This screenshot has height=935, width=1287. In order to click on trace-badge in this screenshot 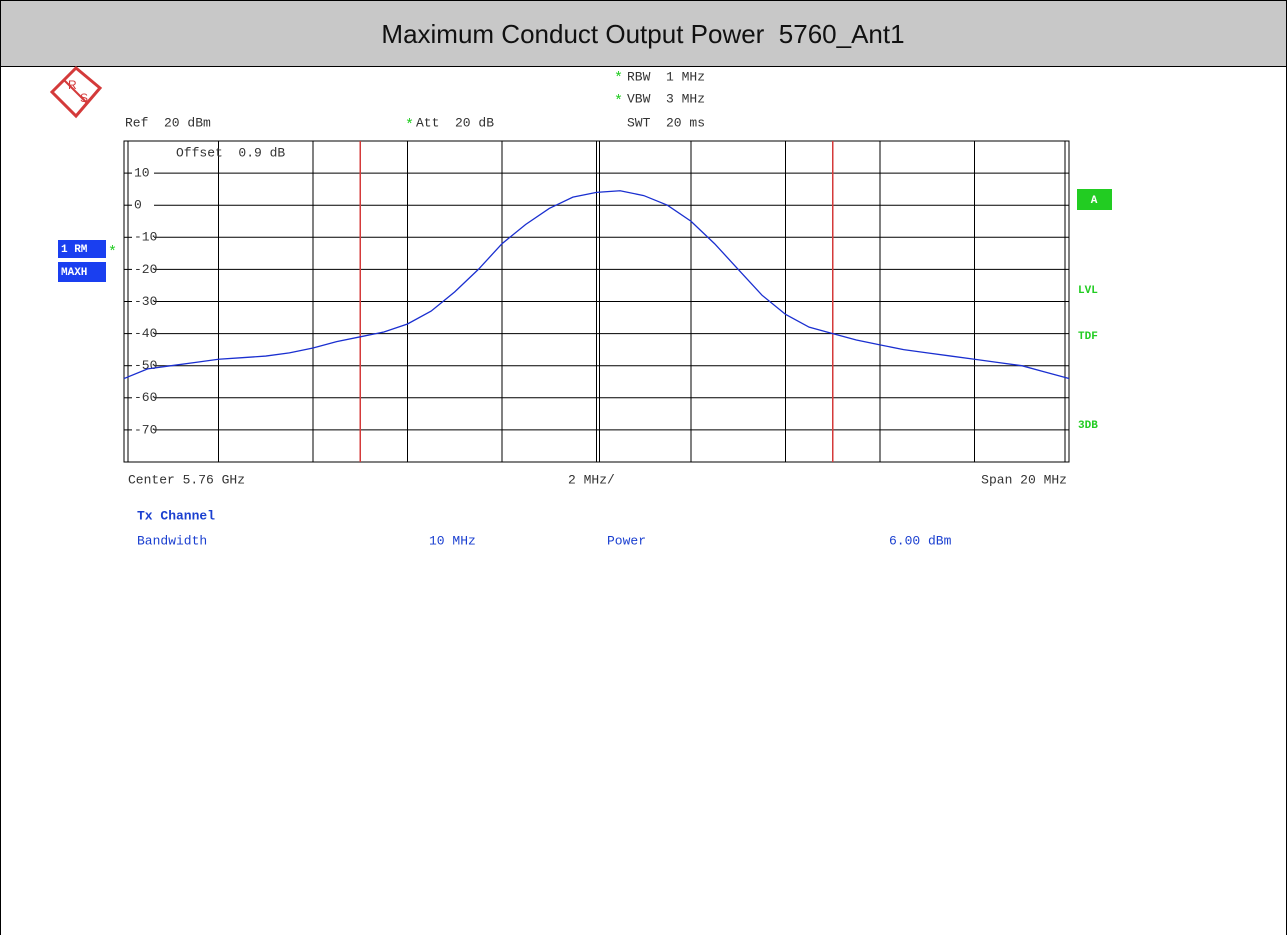, I will do `click(82, 249)`.